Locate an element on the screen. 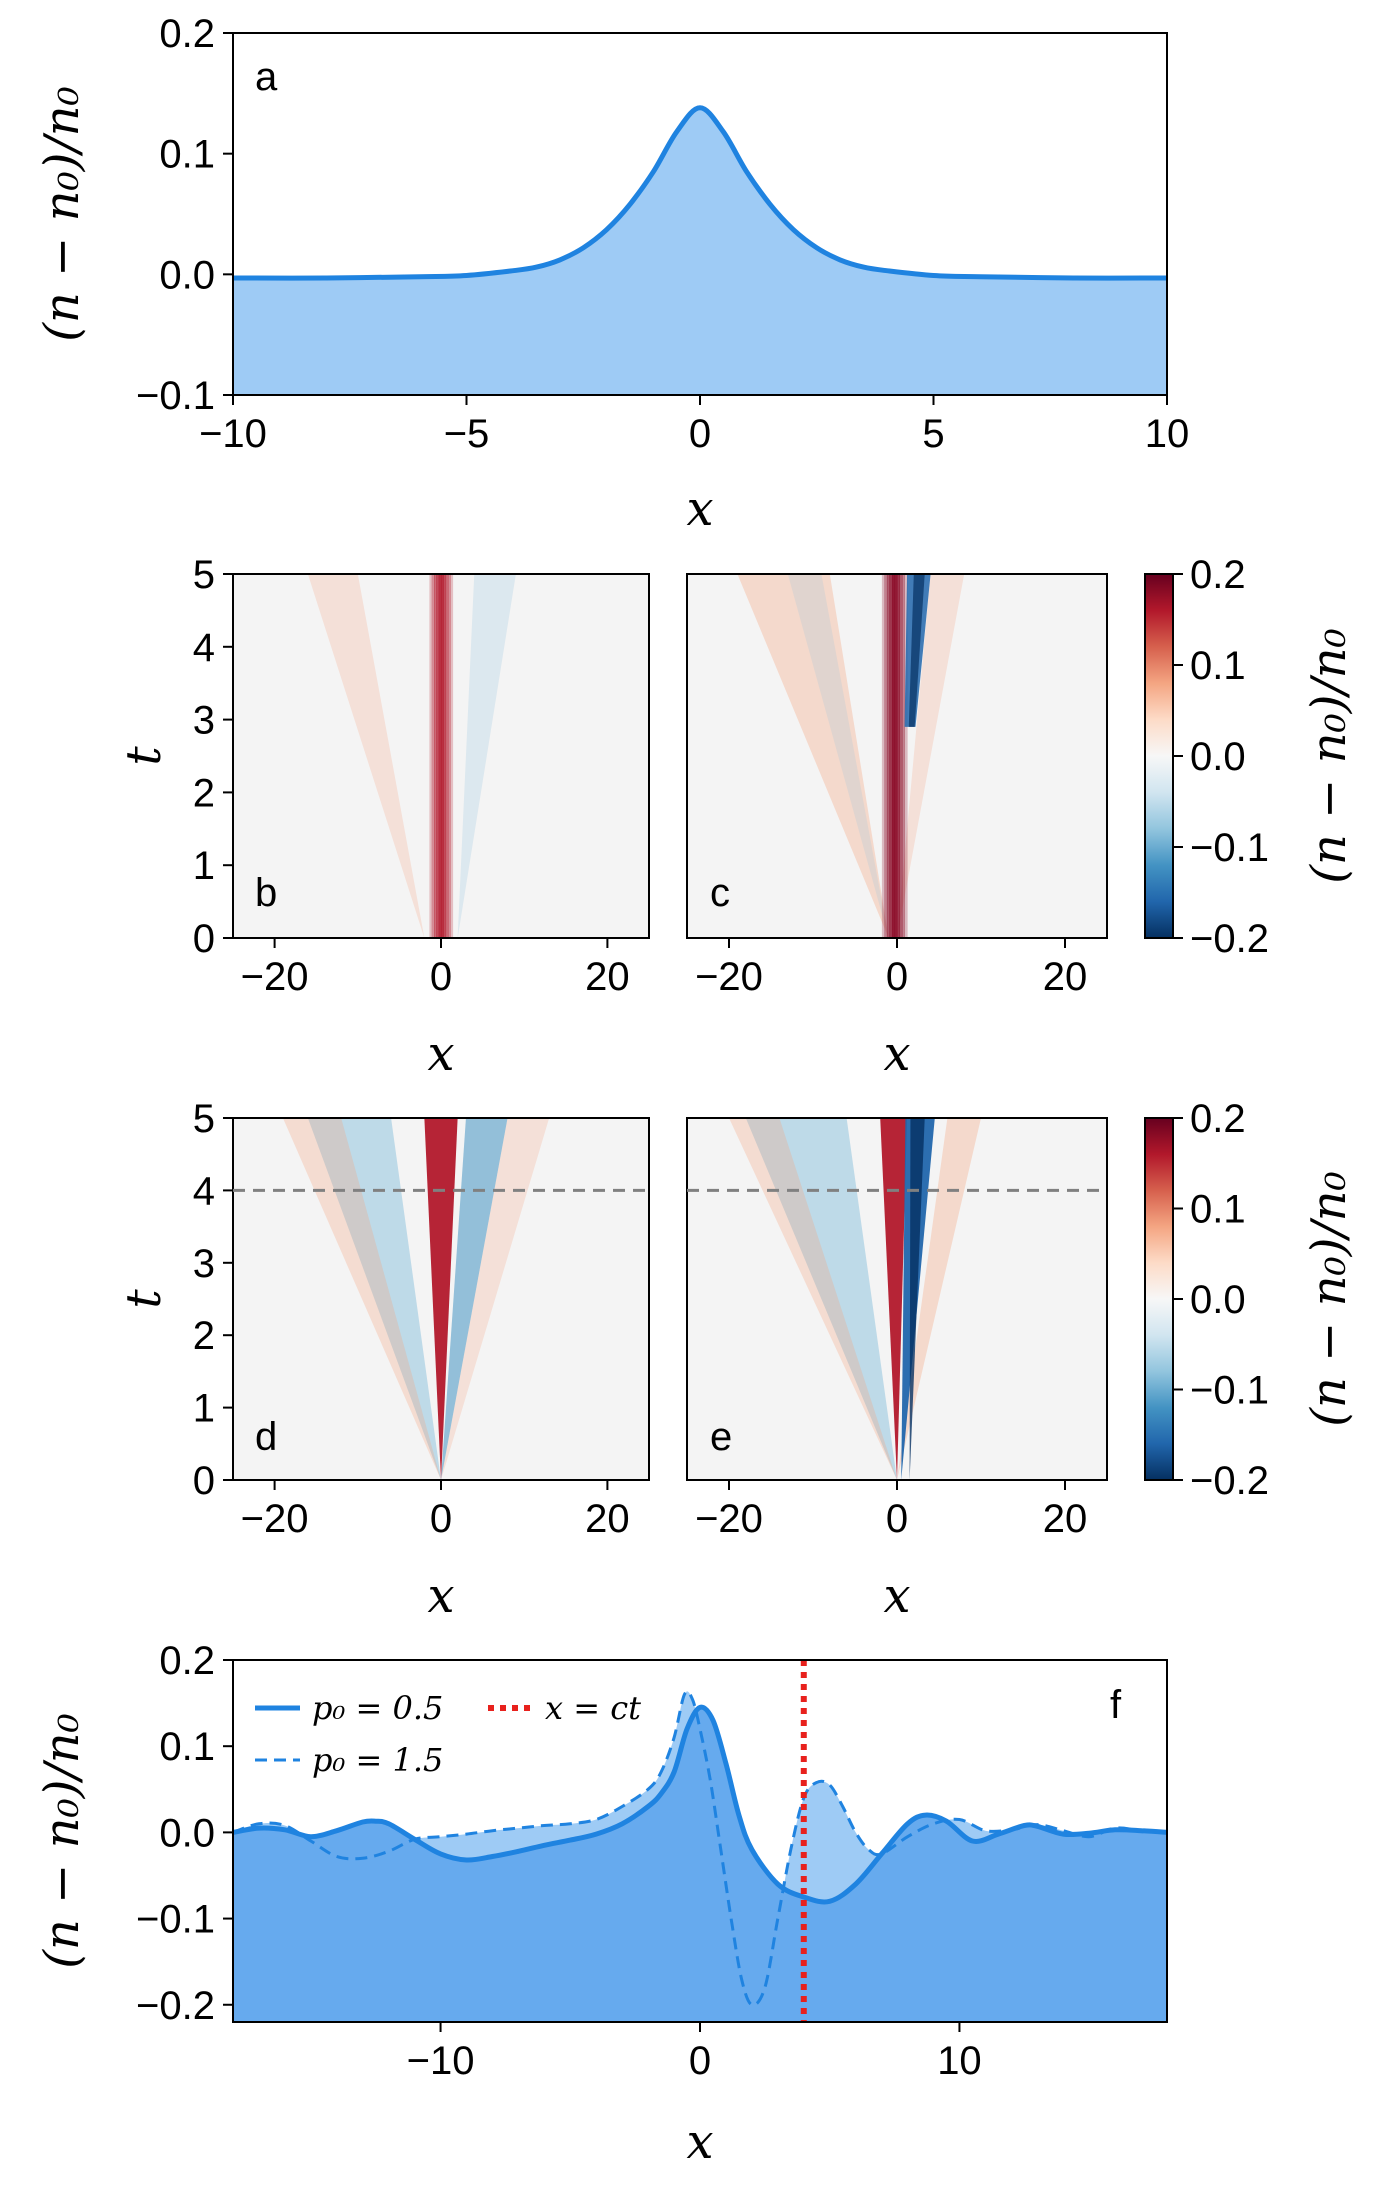  panel-f-ytick-label: 0.1 is located at coordinates (187, 1747).